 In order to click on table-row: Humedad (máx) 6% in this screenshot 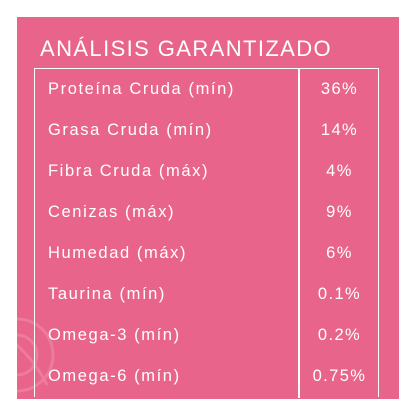, I will do `click(206, 253)`.